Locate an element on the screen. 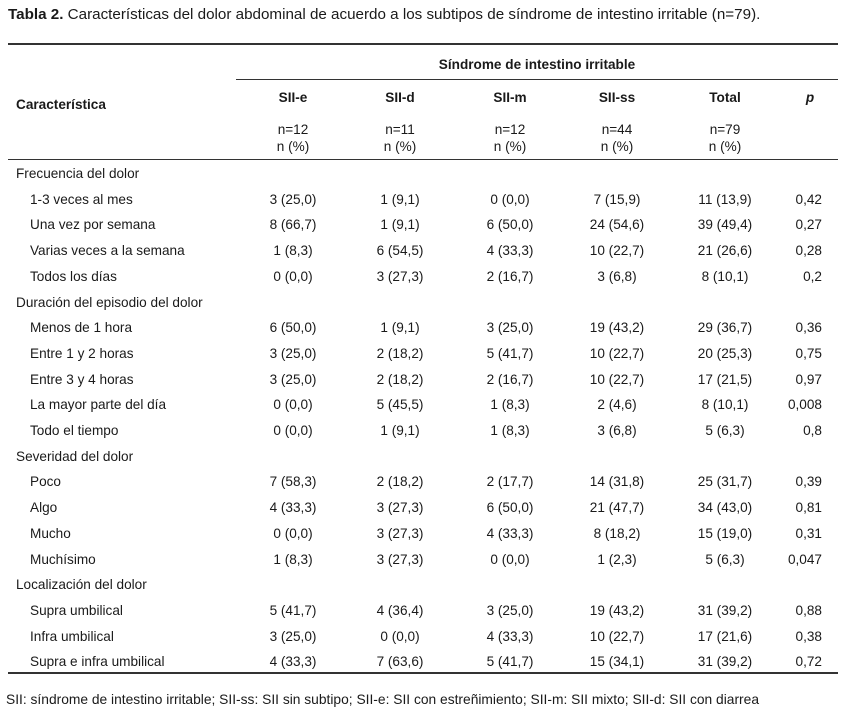 The height and width of the screenshot is (722, 847). group-header: Síndrome de intestino irritable is located at coordinates (537, 64).